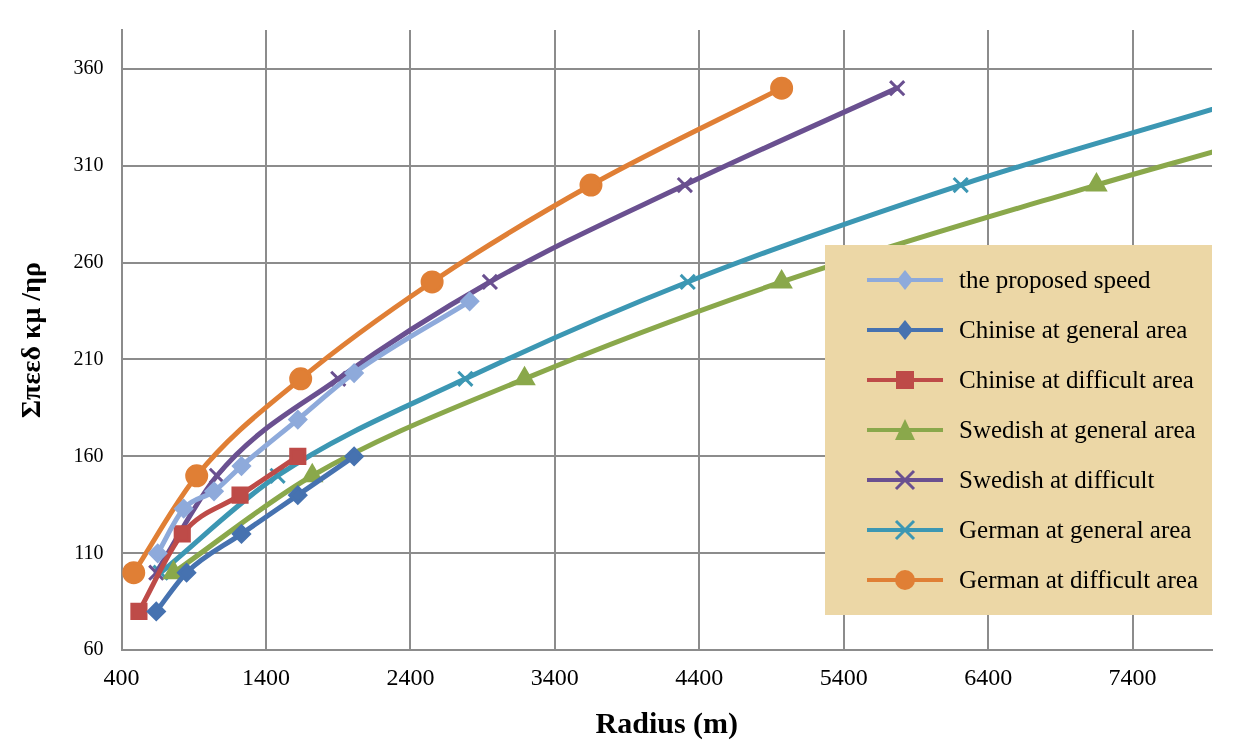 Image resolution: width=1246 pixels, height=747 pixels. I want to click on x-tick-label: 7400, so click(1132, 676).